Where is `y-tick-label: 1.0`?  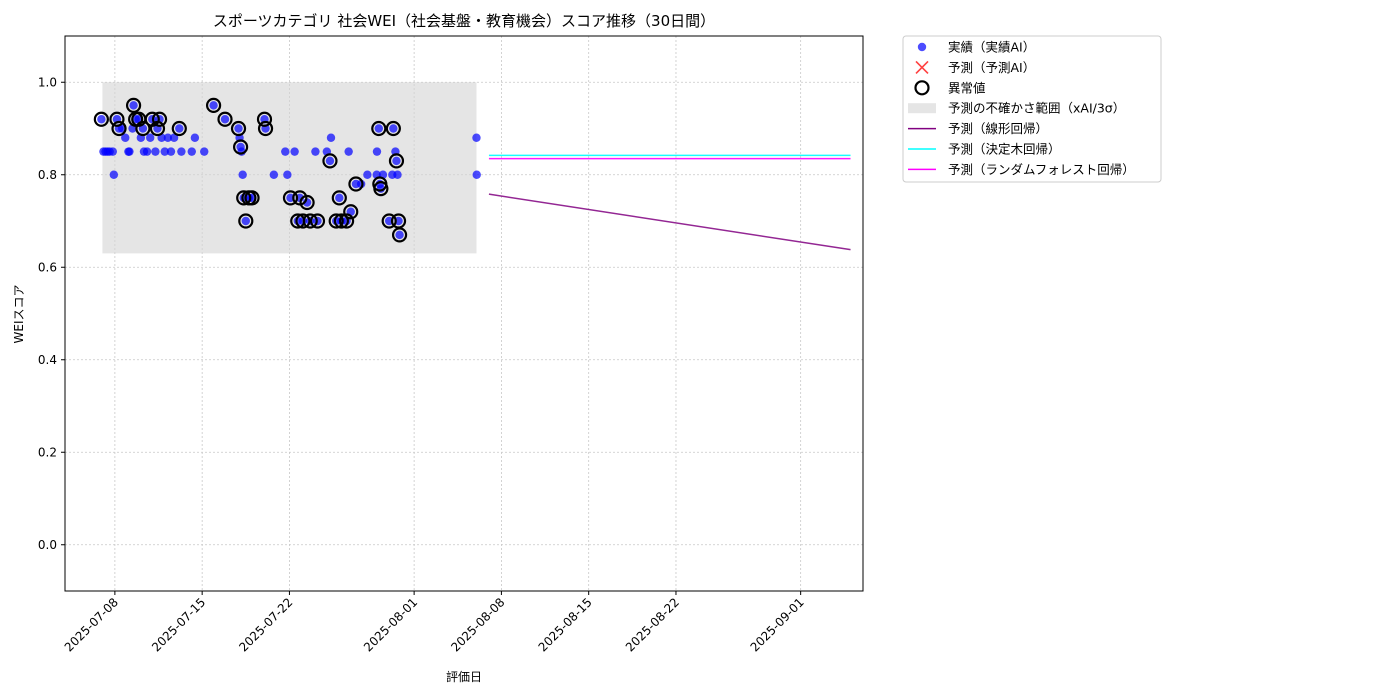 y-tick-label: 1.0 is located at coordinates (47, 82).